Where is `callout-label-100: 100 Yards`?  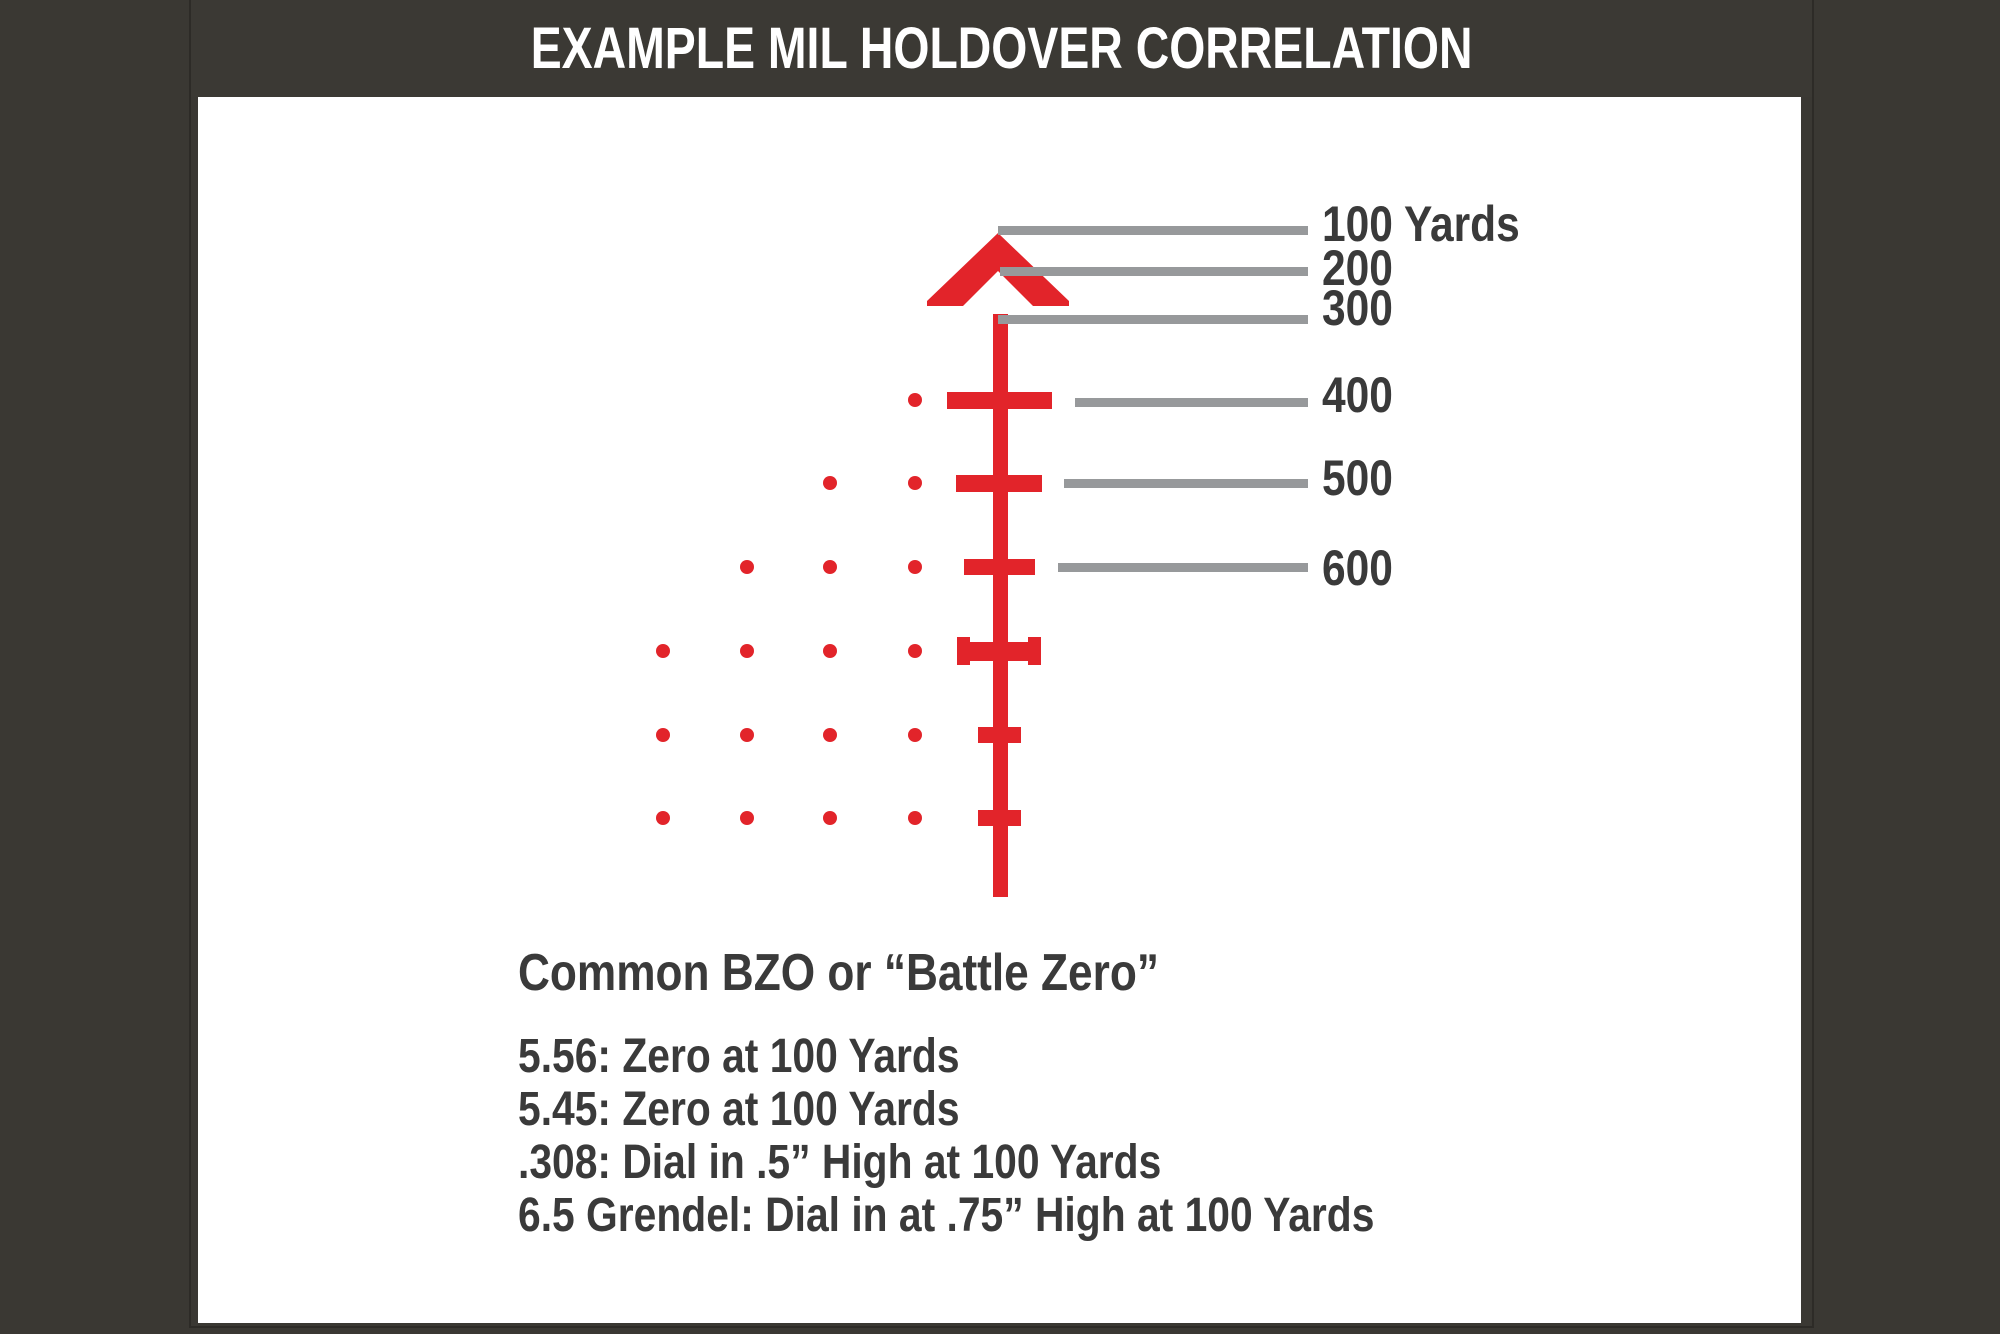
callout-label-100: 100 Yards is located at coordinates (1421, 224).